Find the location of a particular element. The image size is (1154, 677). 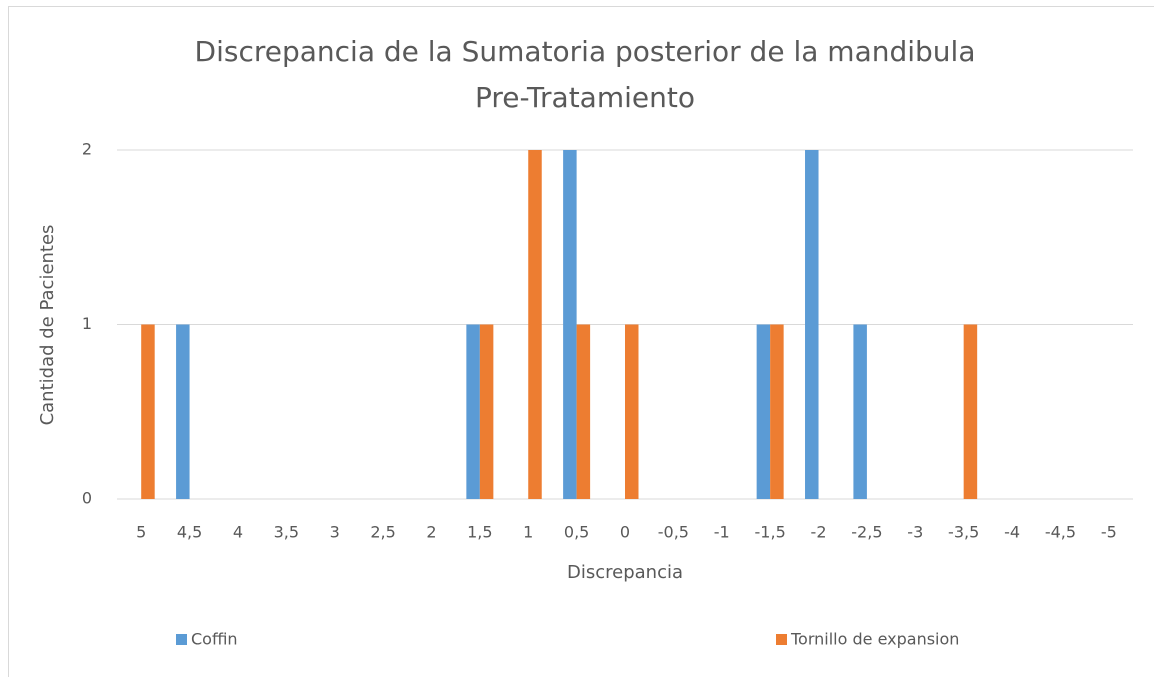

x-tick-label: -4 is located at coordinates (1012, 532).